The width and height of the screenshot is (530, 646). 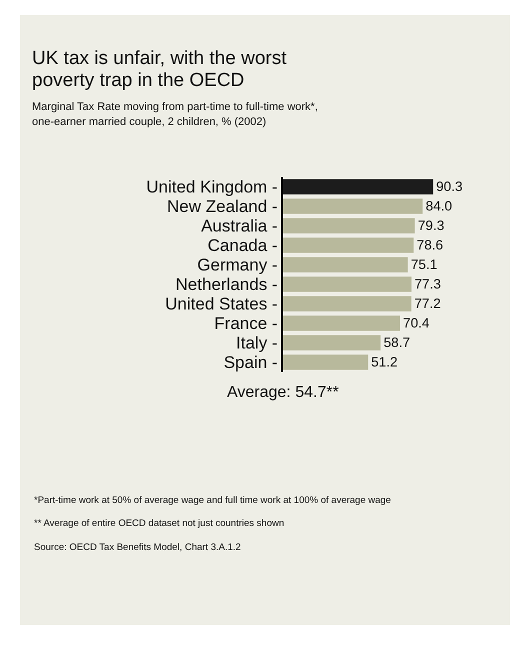 I want to click on data-label: 77.3, so click(x=427, y=284).